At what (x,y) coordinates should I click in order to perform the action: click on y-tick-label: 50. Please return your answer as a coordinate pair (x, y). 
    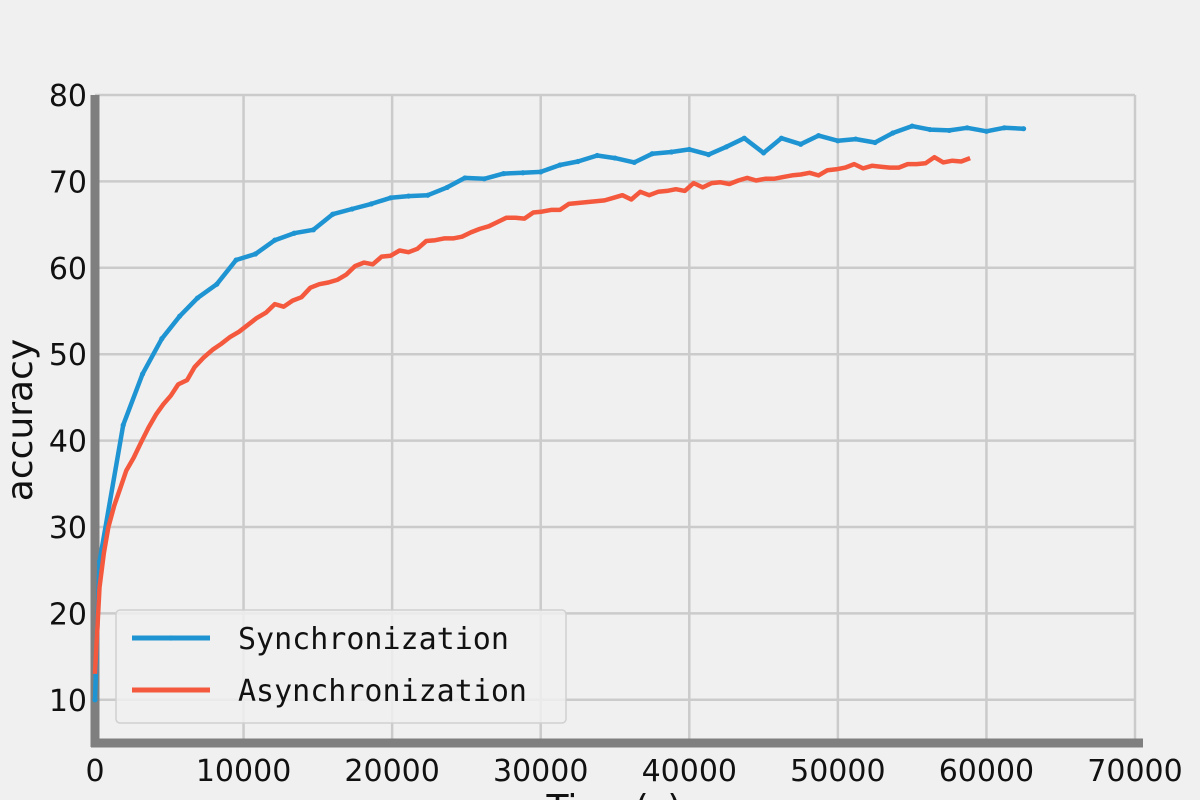
    Looking at the image, I should click on (68, 355).